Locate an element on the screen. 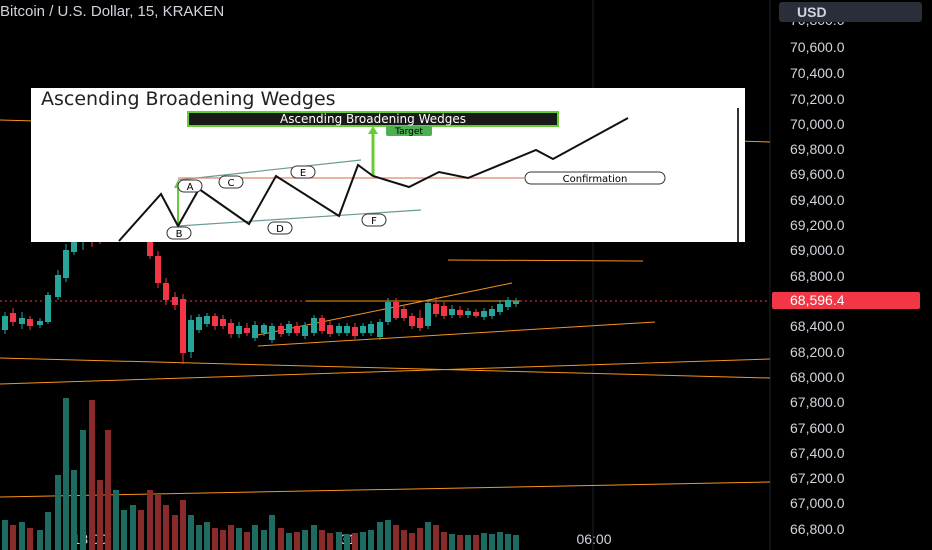 The image size is (932, 550). svg-text: E is located at coordinates (303, 173).